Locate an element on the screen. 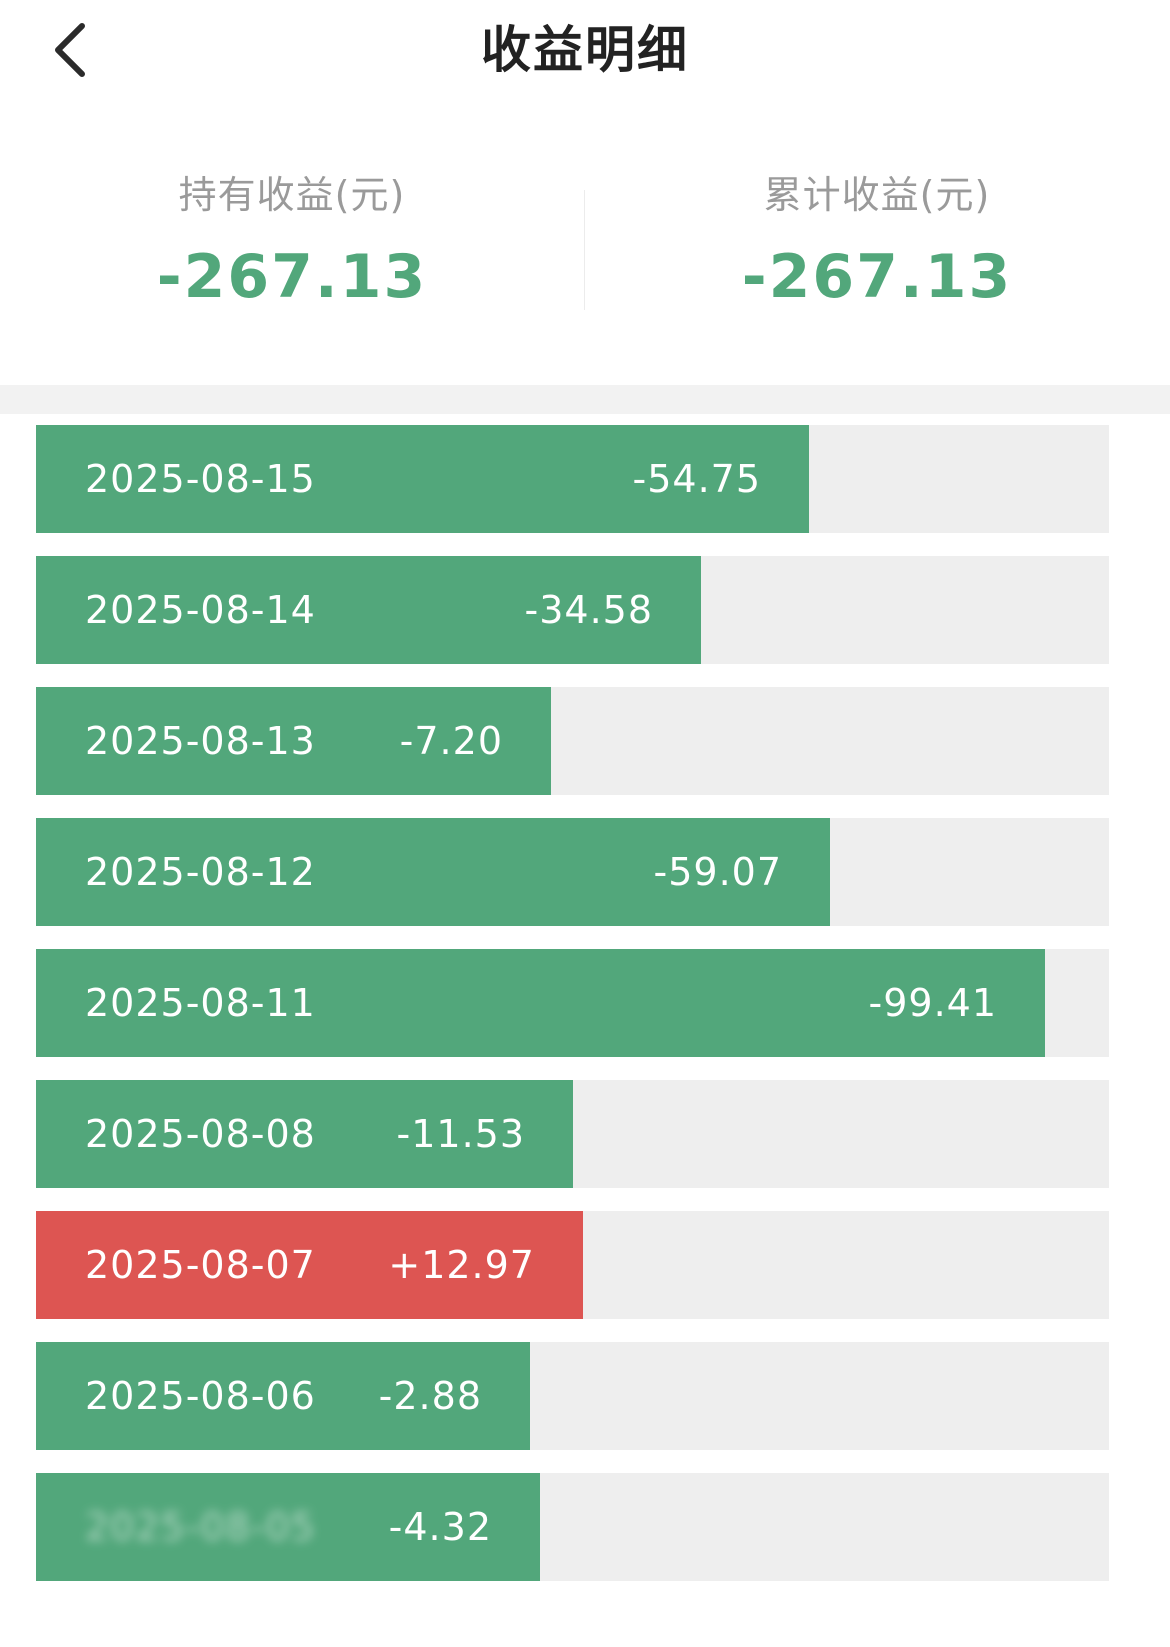 The image size is (1170, 1647). earnings-row-value: -7.20 is located at coordinates (451, 741).